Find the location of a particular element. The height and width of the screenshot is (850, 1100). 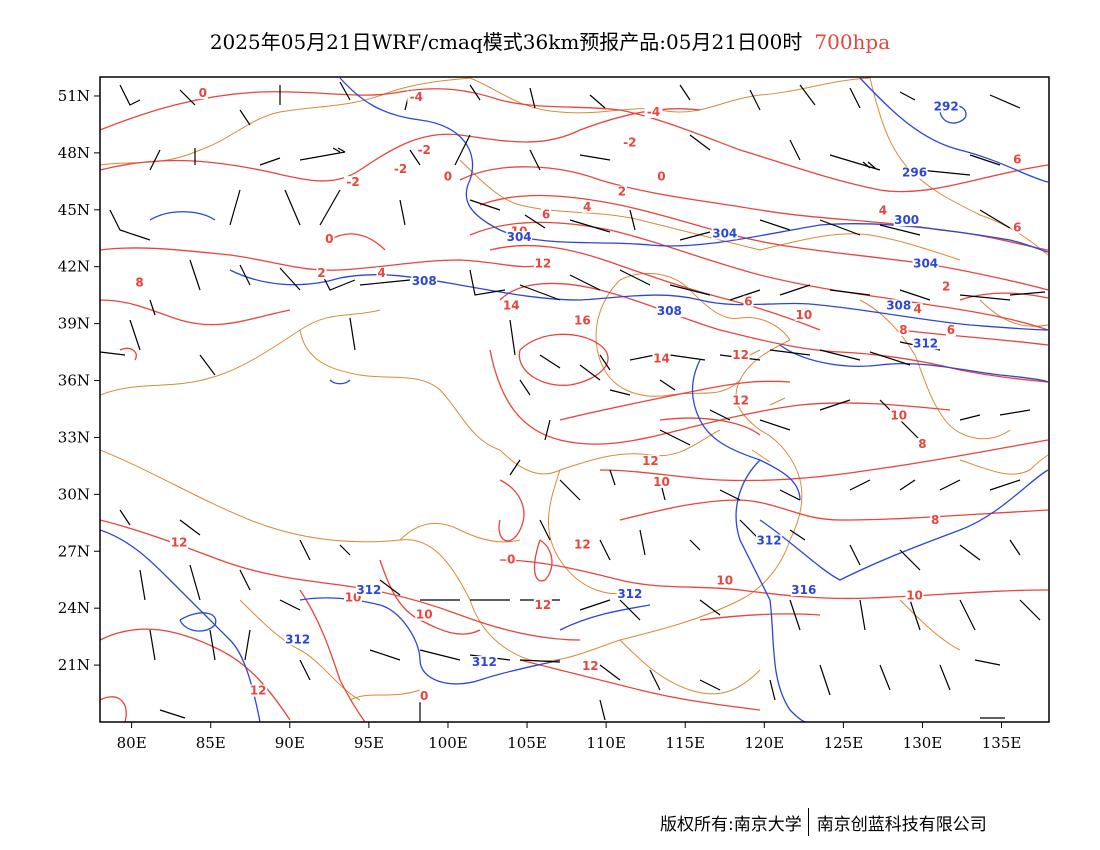

temperature-label: 2 is located at coordinates (321, 273).